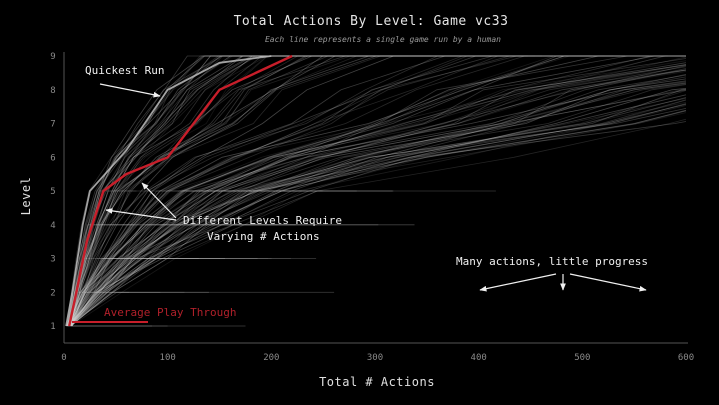 The height and width of the screenshot is (405, 719). I want to click on y-ticks: 1 2 3 4 5 6 7 8 9, so click(52, 192).